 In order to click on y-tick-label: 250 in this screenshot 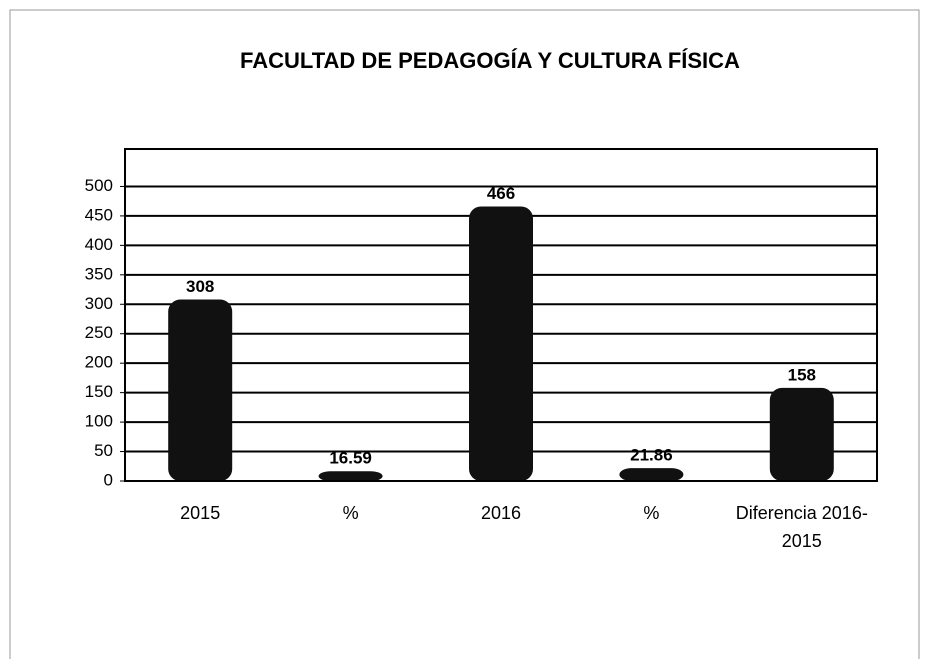, I will do `click(99, 332)`.